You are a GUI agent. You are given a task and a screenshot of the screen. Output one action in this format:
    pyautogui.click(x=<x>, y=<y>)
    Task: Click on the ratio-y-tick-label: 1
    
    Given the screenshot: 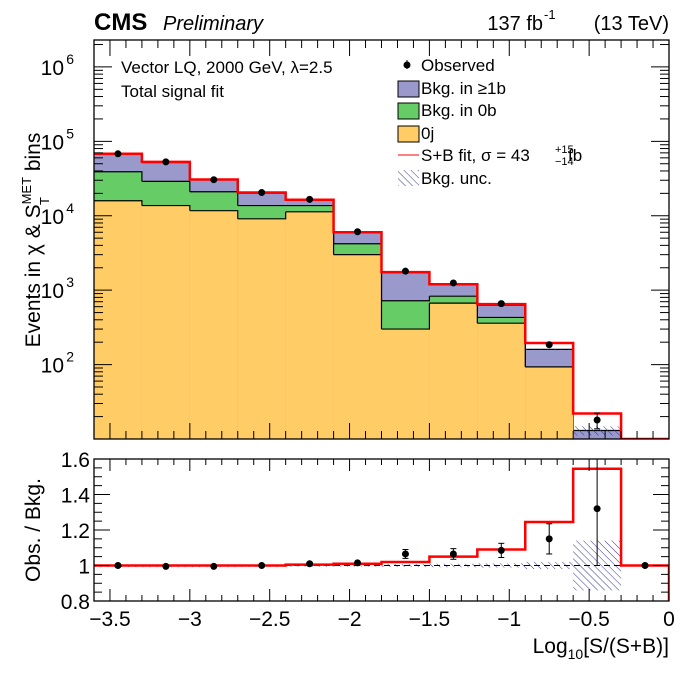 What is the action you would take?
    pyautogui.click(x=84, y=567)
    